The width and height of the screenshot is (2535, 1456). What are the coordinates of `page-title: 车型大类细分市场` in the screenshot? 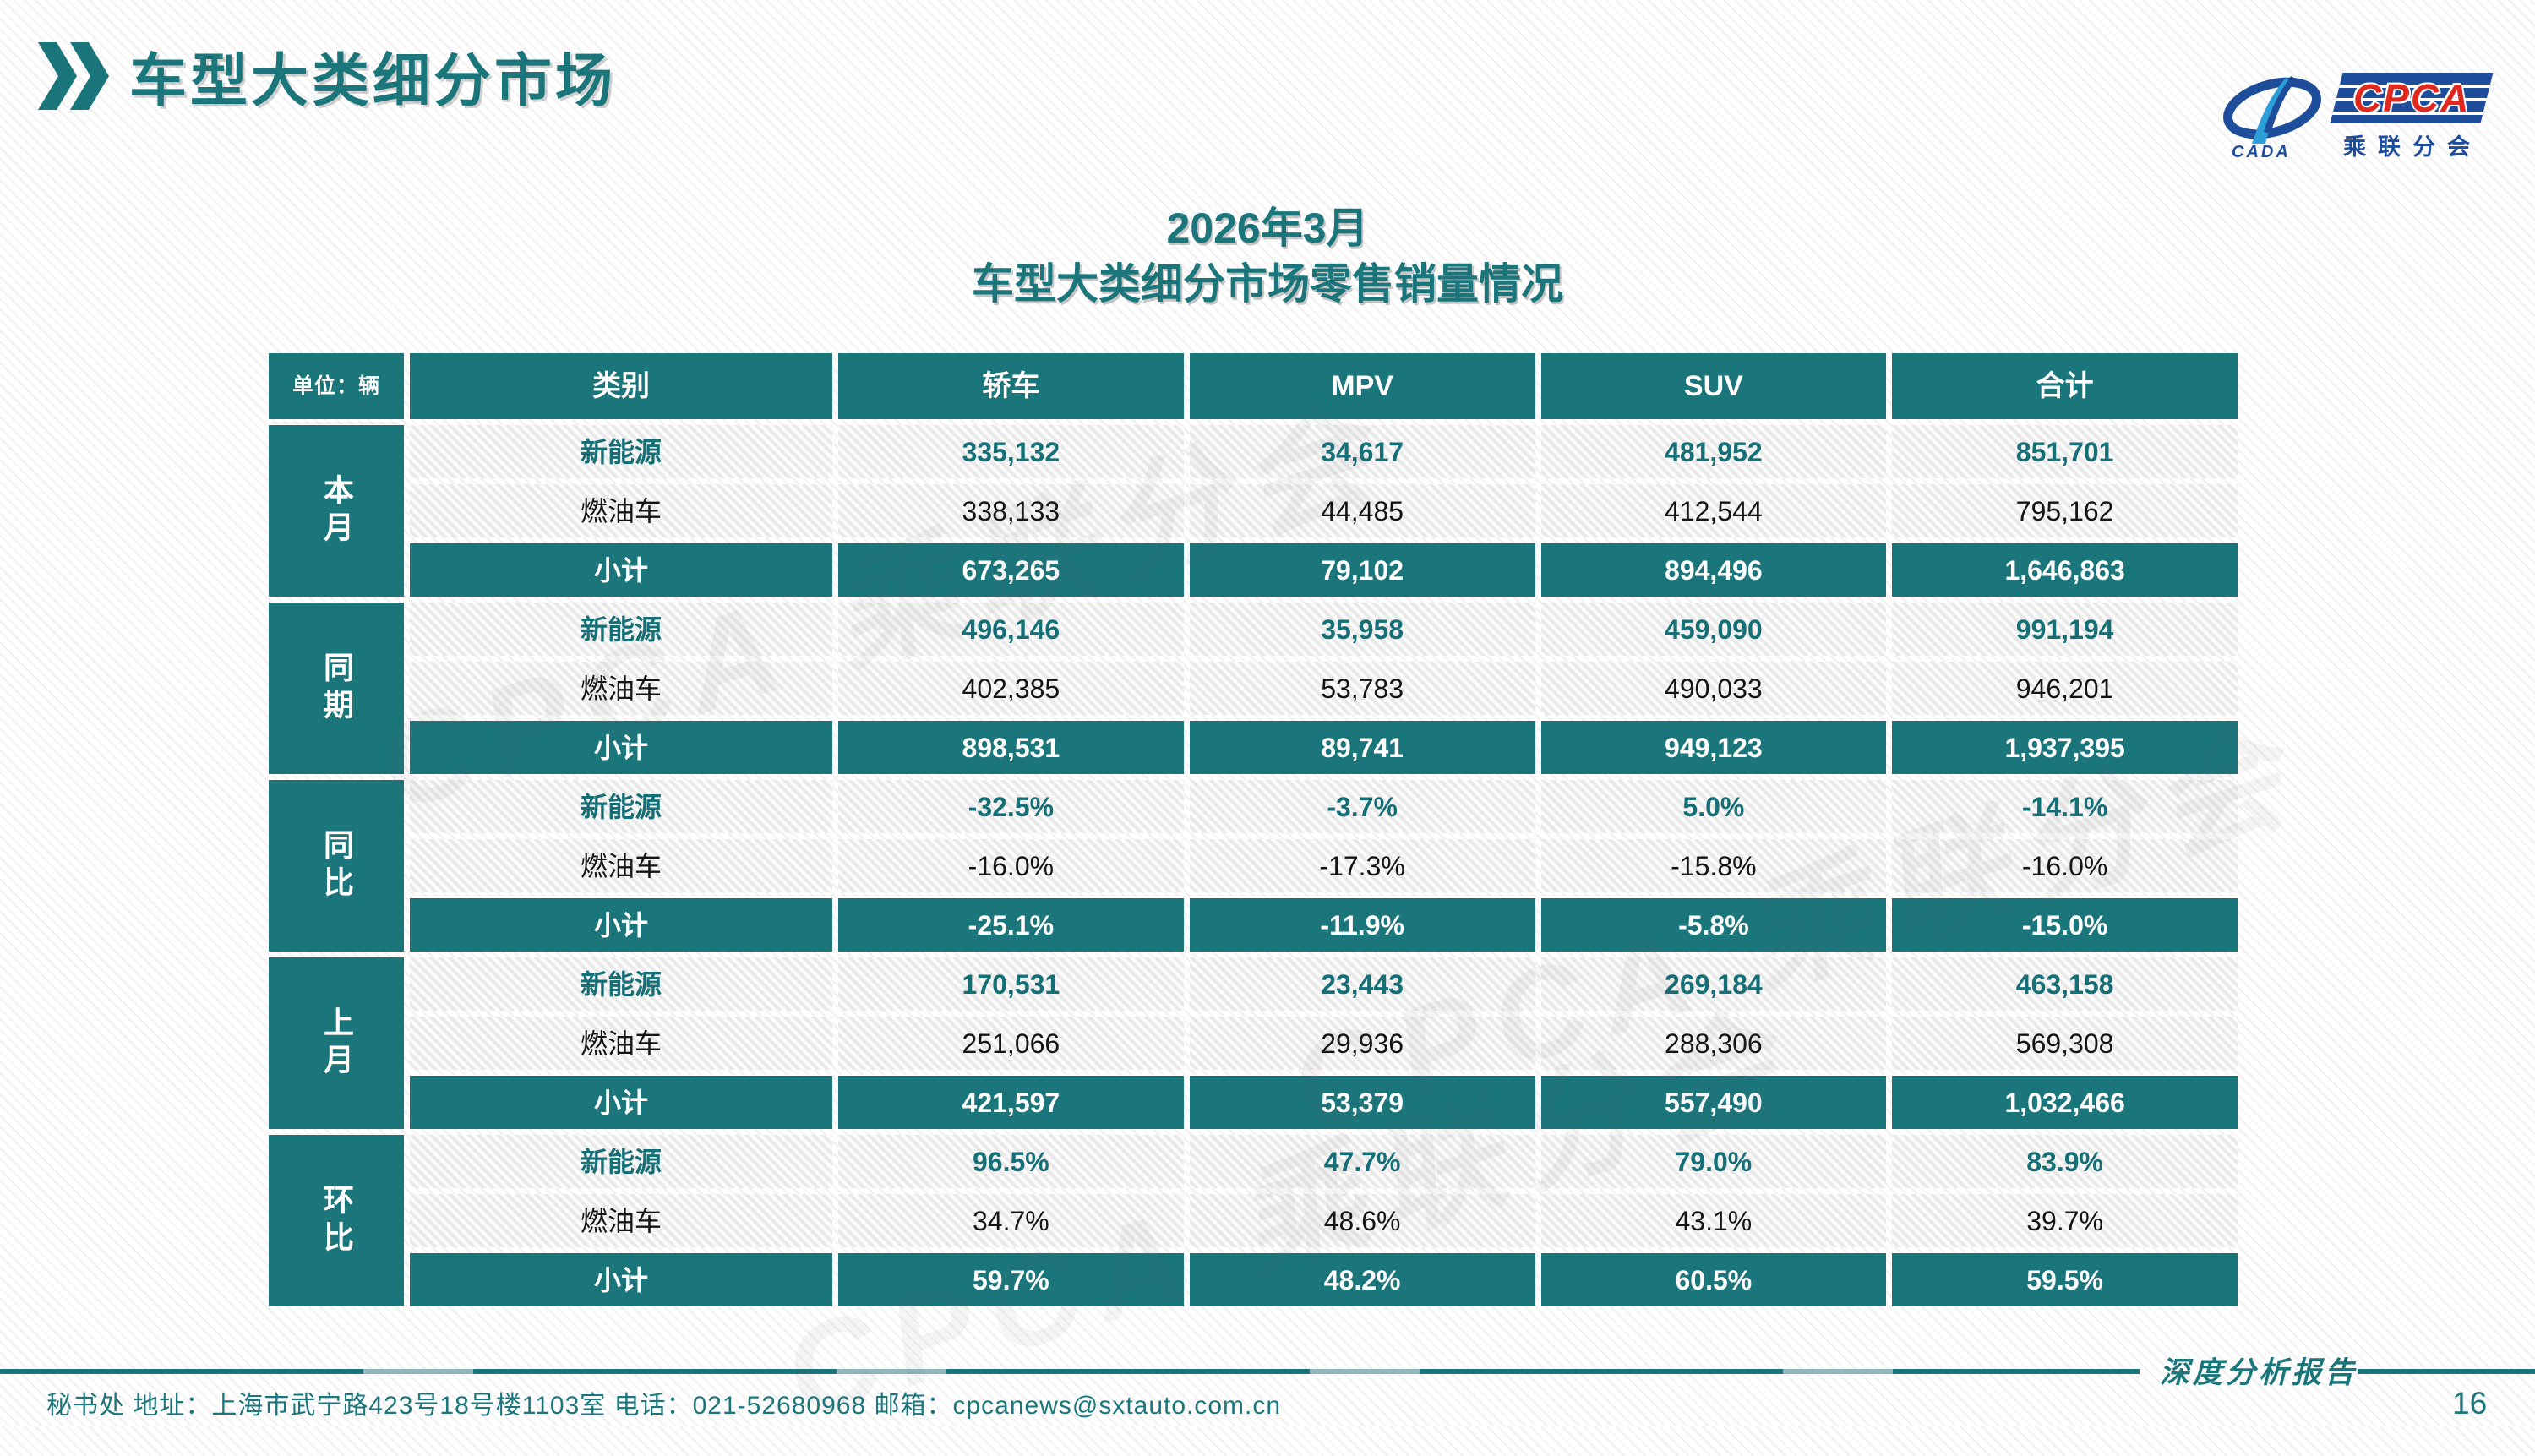 It's located at (373, 81).